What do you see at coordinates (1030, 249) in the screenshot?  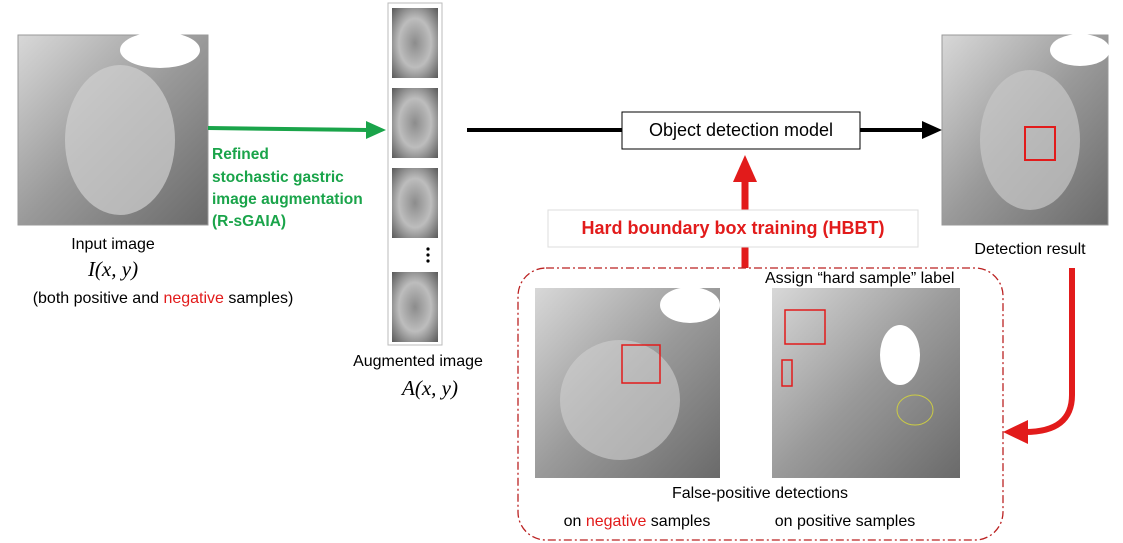 I see `result-label: Detection result` at bounding box center [1030, 249].